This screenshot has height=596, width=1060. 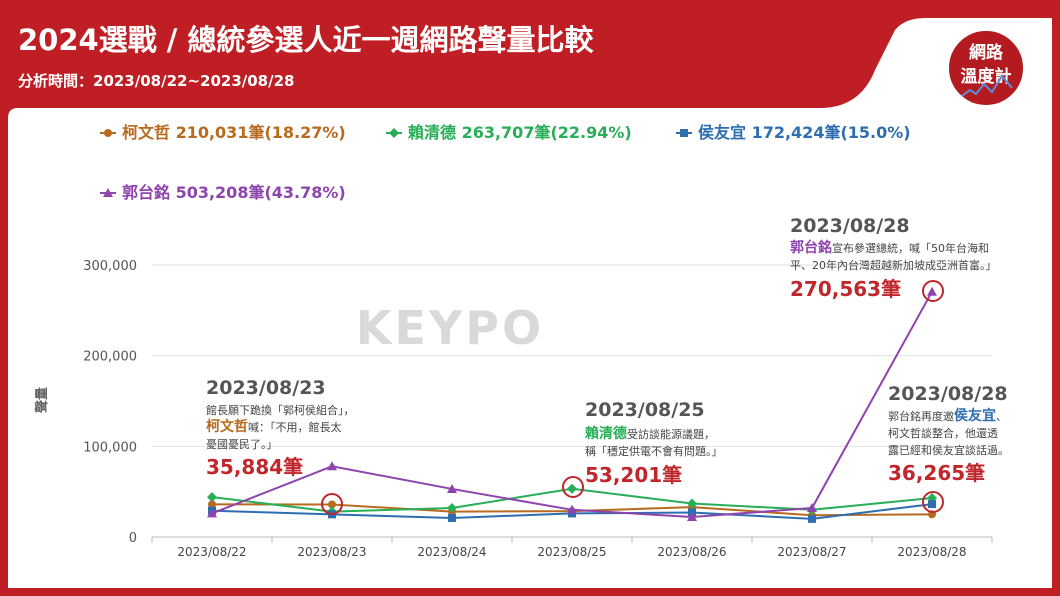 I want to click on annotation-value: 36,265筆, so click(x=936, y=473).